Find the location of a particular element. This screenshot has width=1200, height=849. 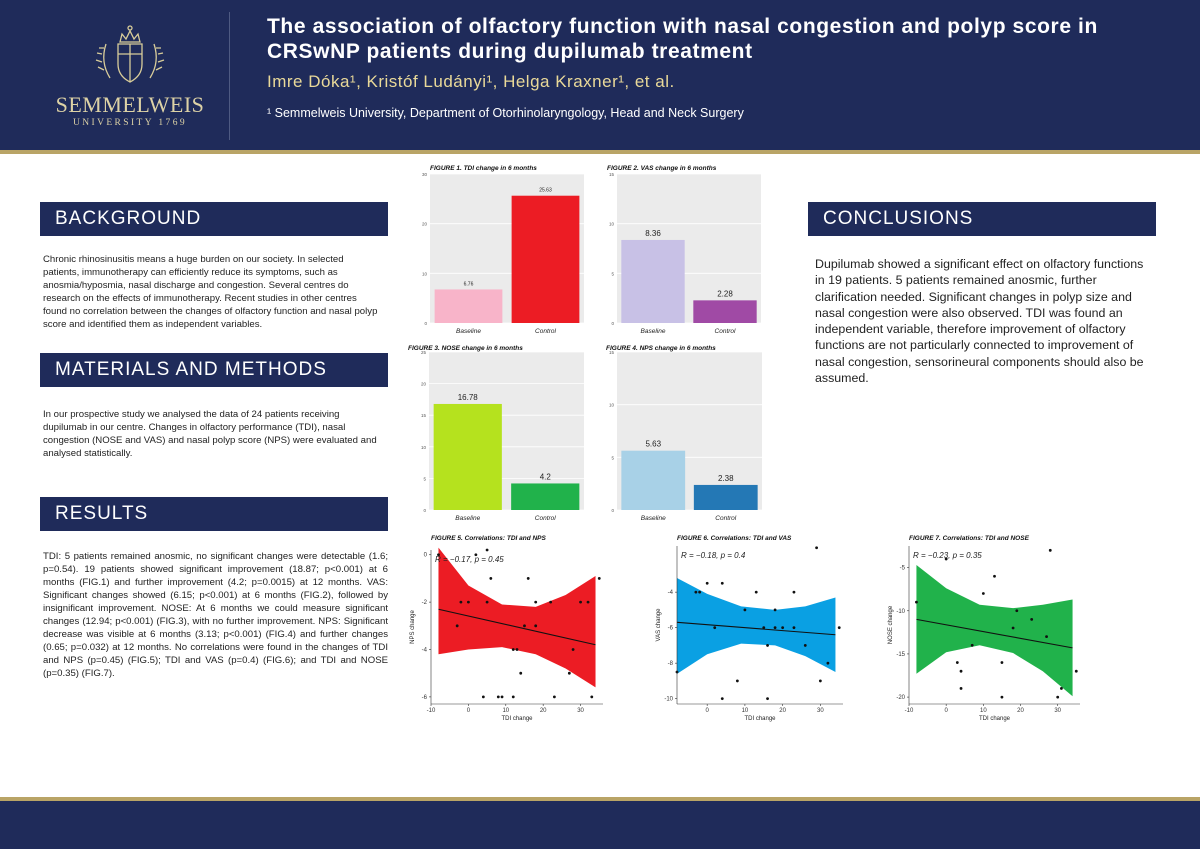

fig1-bar-baseline is located at coordinates (468, 306).